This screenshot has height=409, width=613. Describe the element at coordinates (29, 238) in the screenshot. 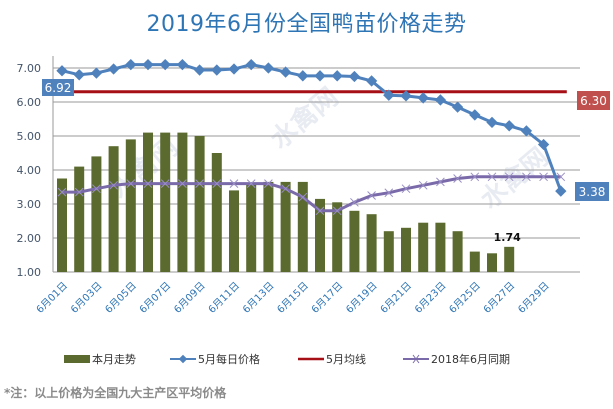

I see `y-tick-label: 2.00` at that location.